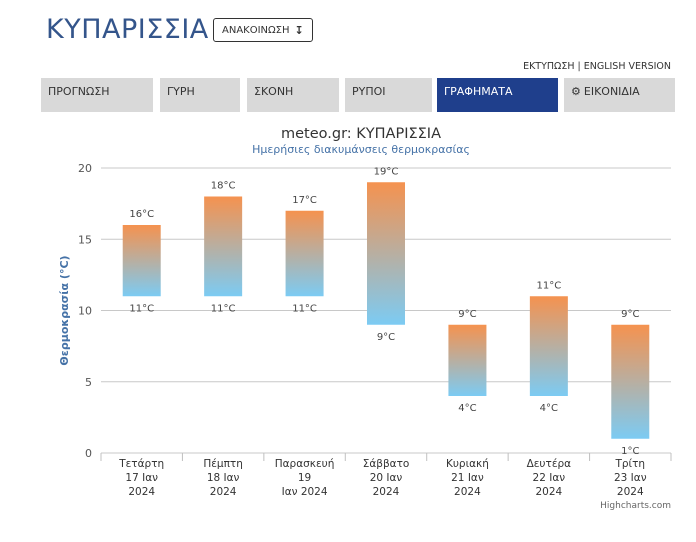 The image size is (696, 542). What do you see at coordinates (223, 478) in the screenshot?
I see `x-tick-label: 18 Ιαν` at bounding box center [223, 478].